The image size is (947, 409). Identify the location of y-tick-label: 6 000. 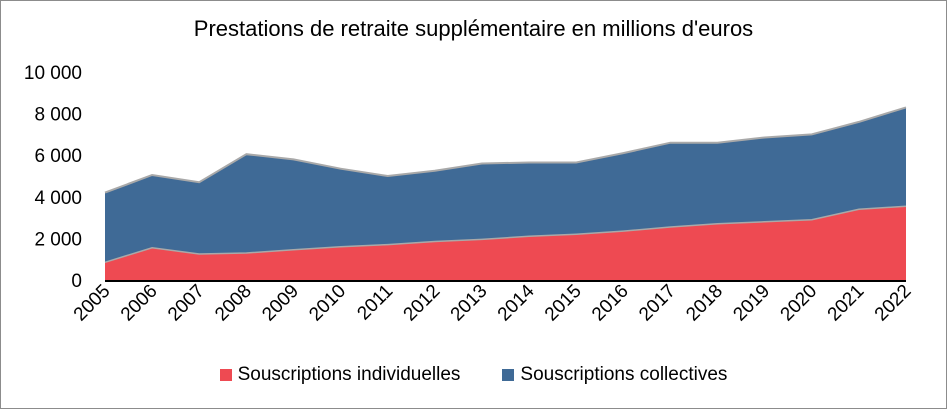
(58, 156).